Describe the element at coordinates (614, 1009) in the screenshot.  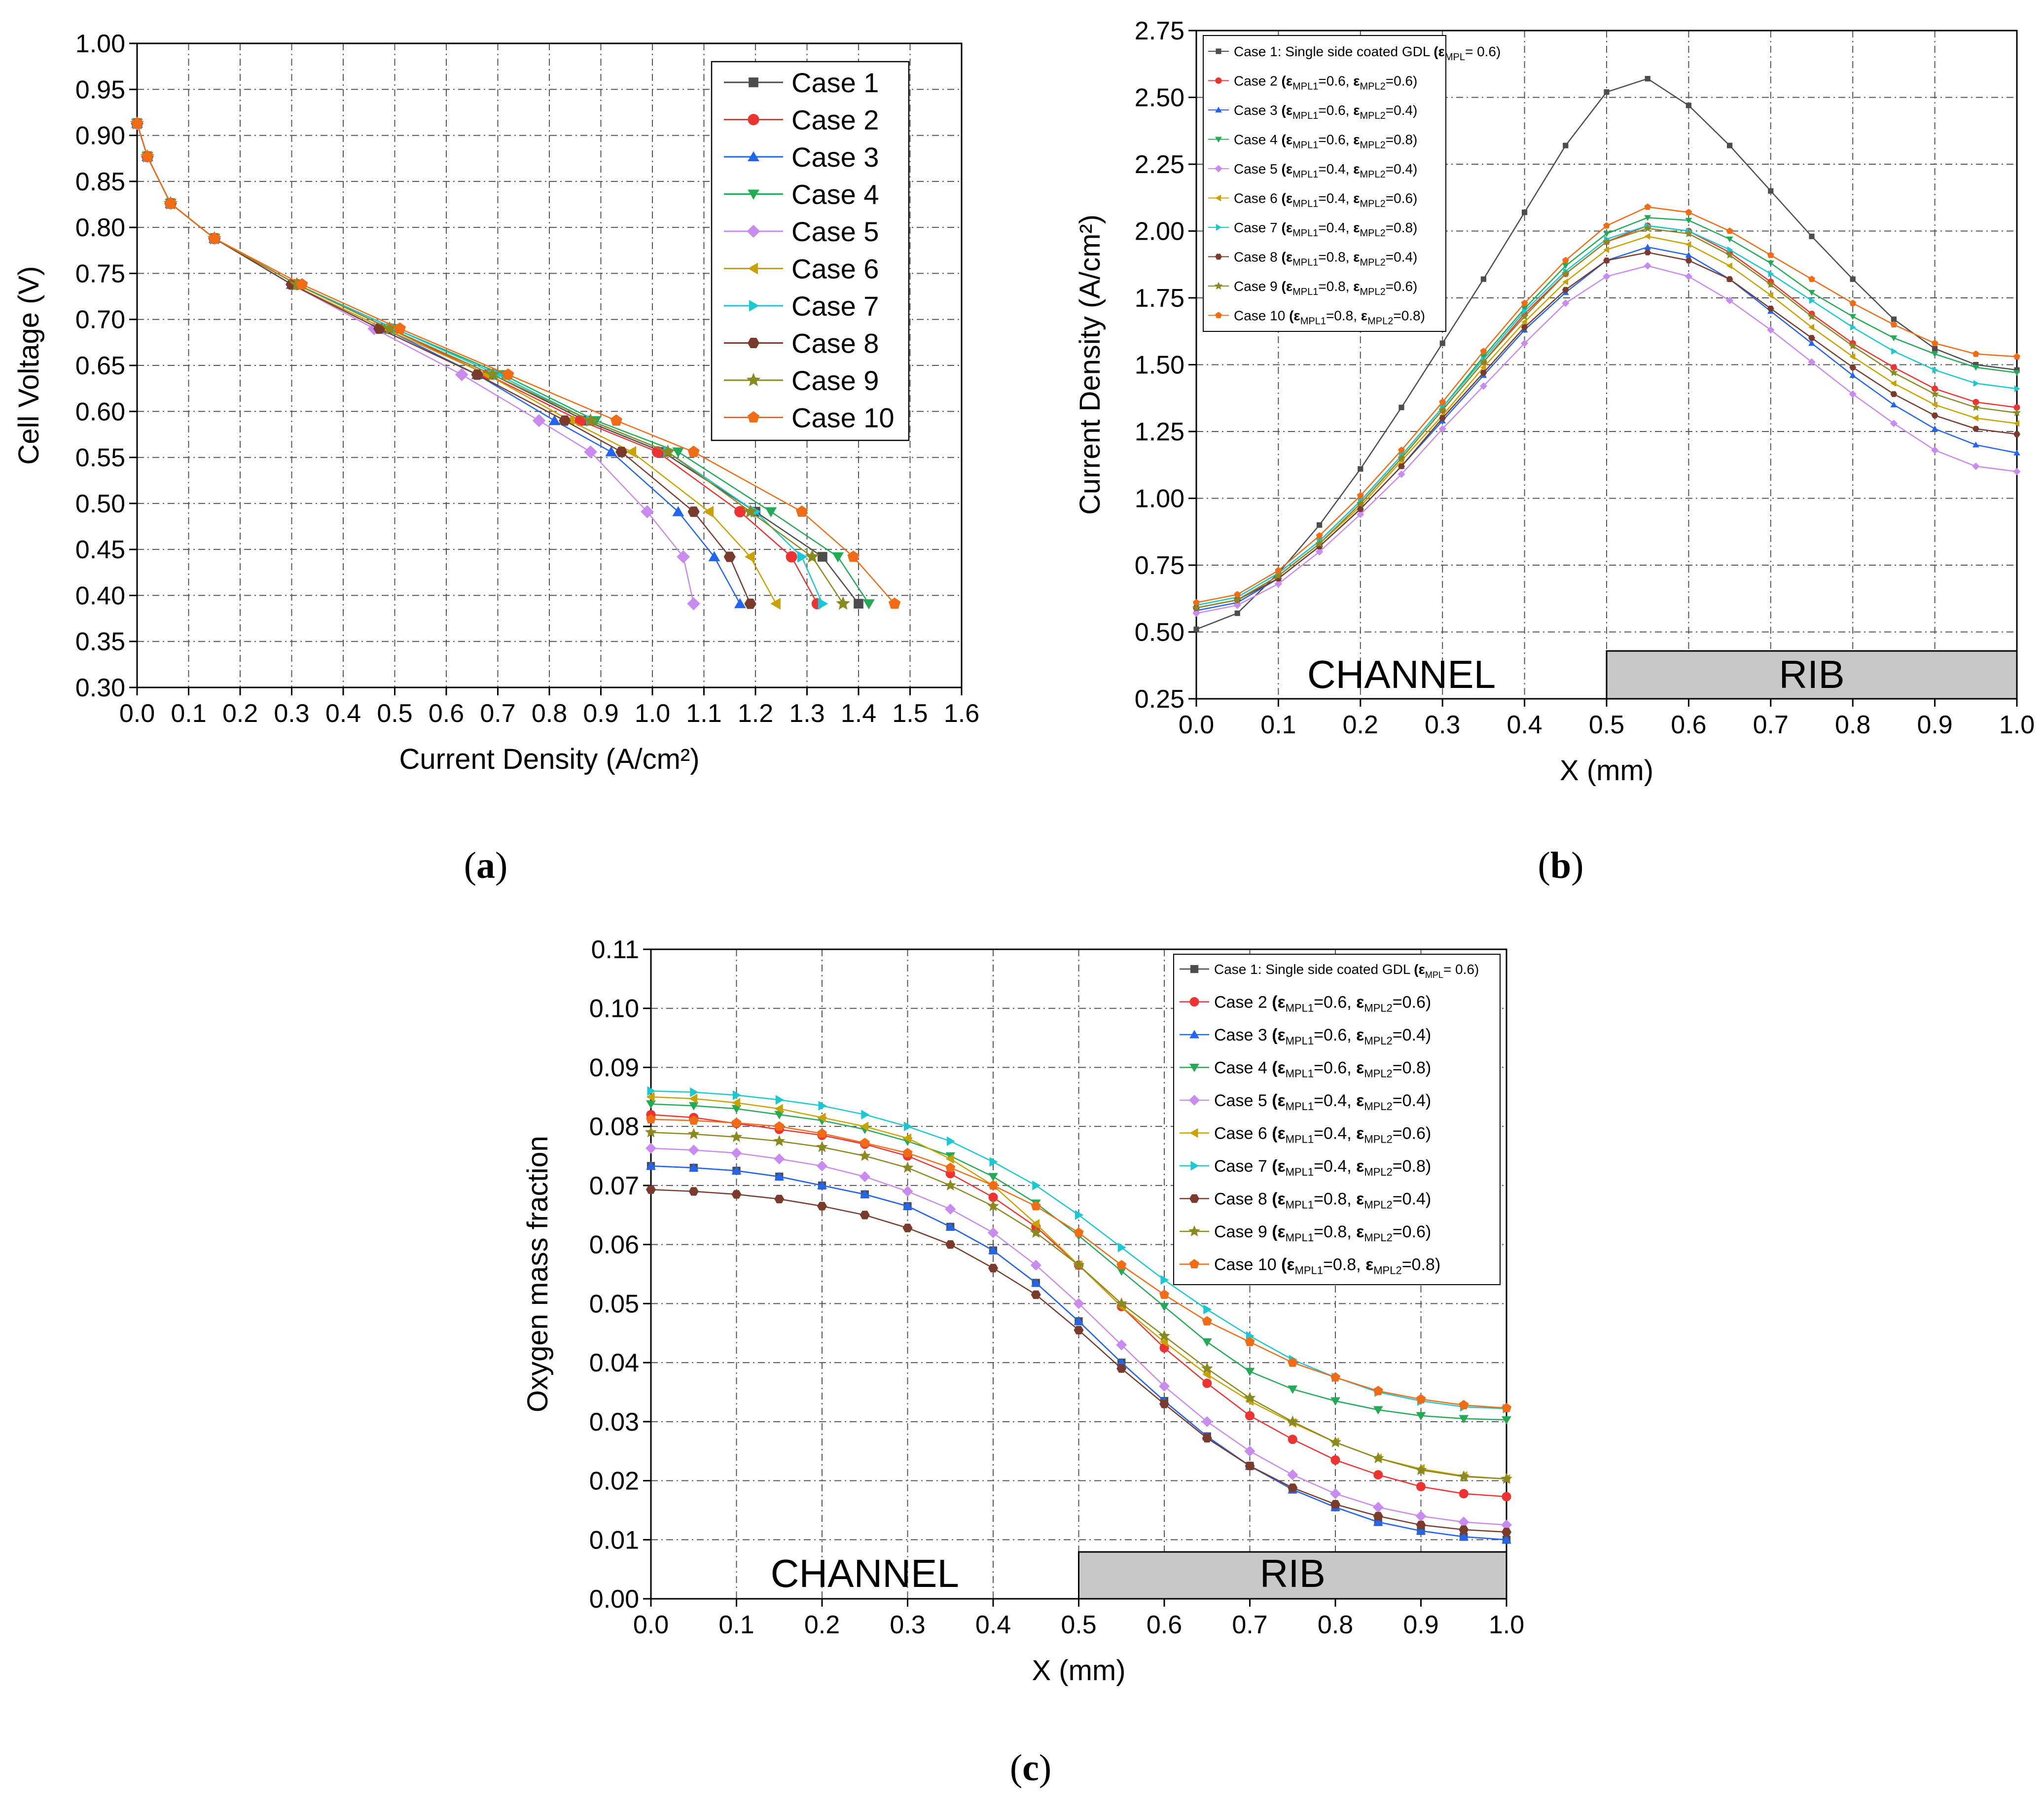
I see `y-tick-label: 0.10` at that location.